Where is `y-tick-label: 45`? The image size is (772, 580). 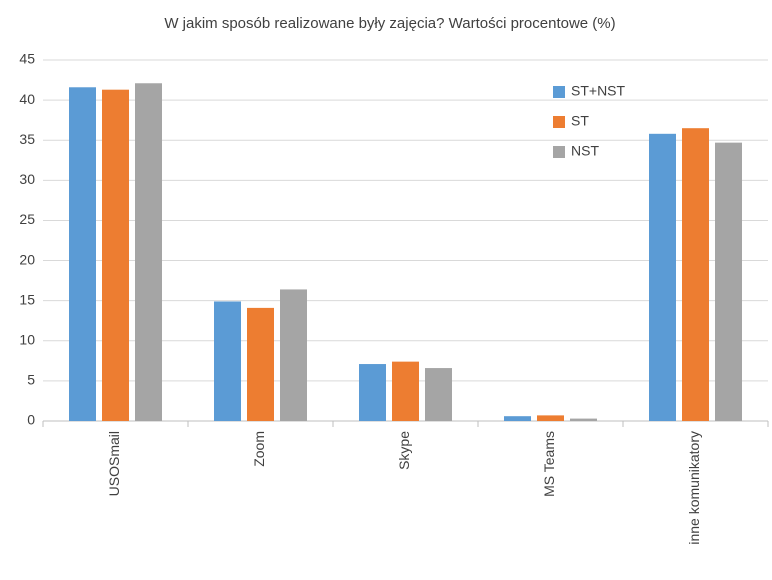
y-tick-label: 45 is located at coordinates (27, 59).